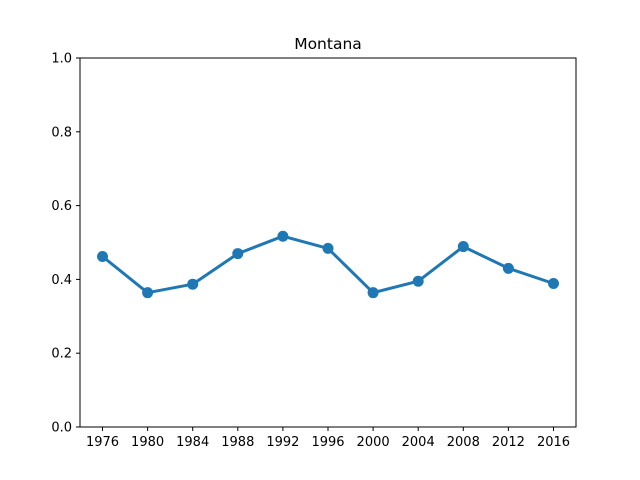  I want to click on x-tick-label: 2016, so click(553, 442).